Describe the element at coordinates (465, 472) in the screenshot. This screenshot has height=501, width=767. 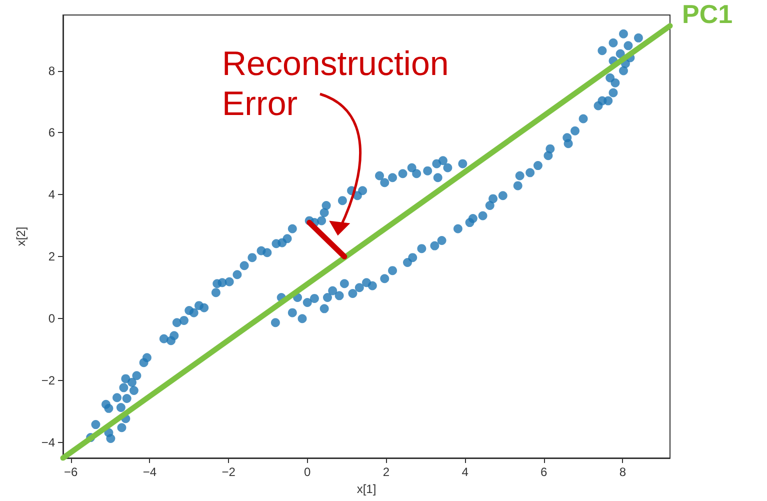
I see `x-tick-label: 4` at that location.